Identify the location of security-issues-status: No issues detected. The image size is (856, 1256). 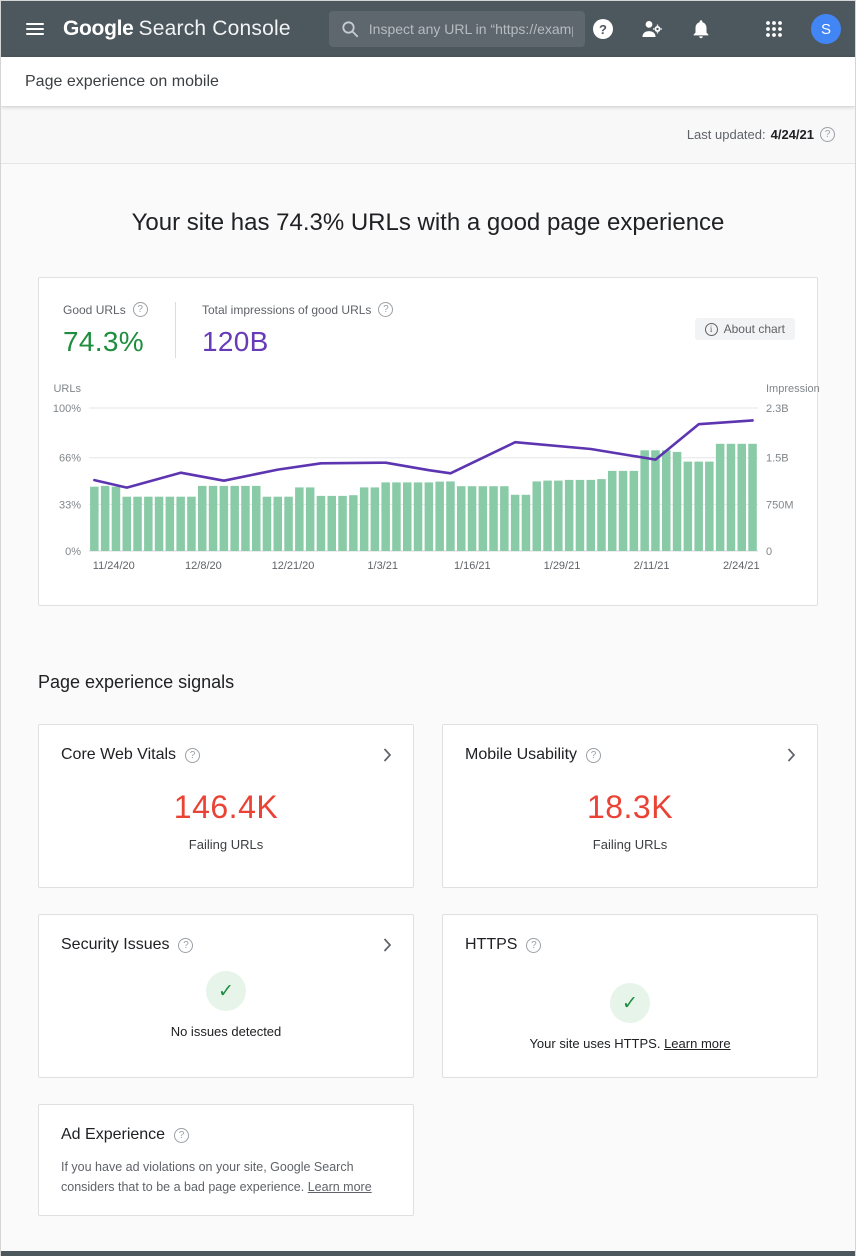
(226, 1031).